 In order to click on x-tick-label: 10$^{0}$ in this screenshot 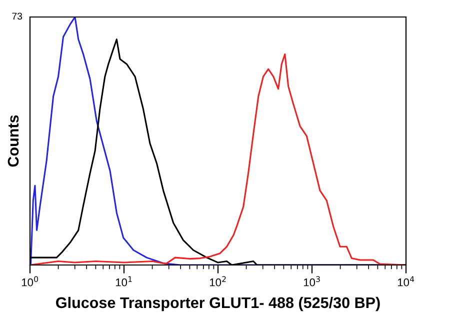, I will do `click(30, 281)`.